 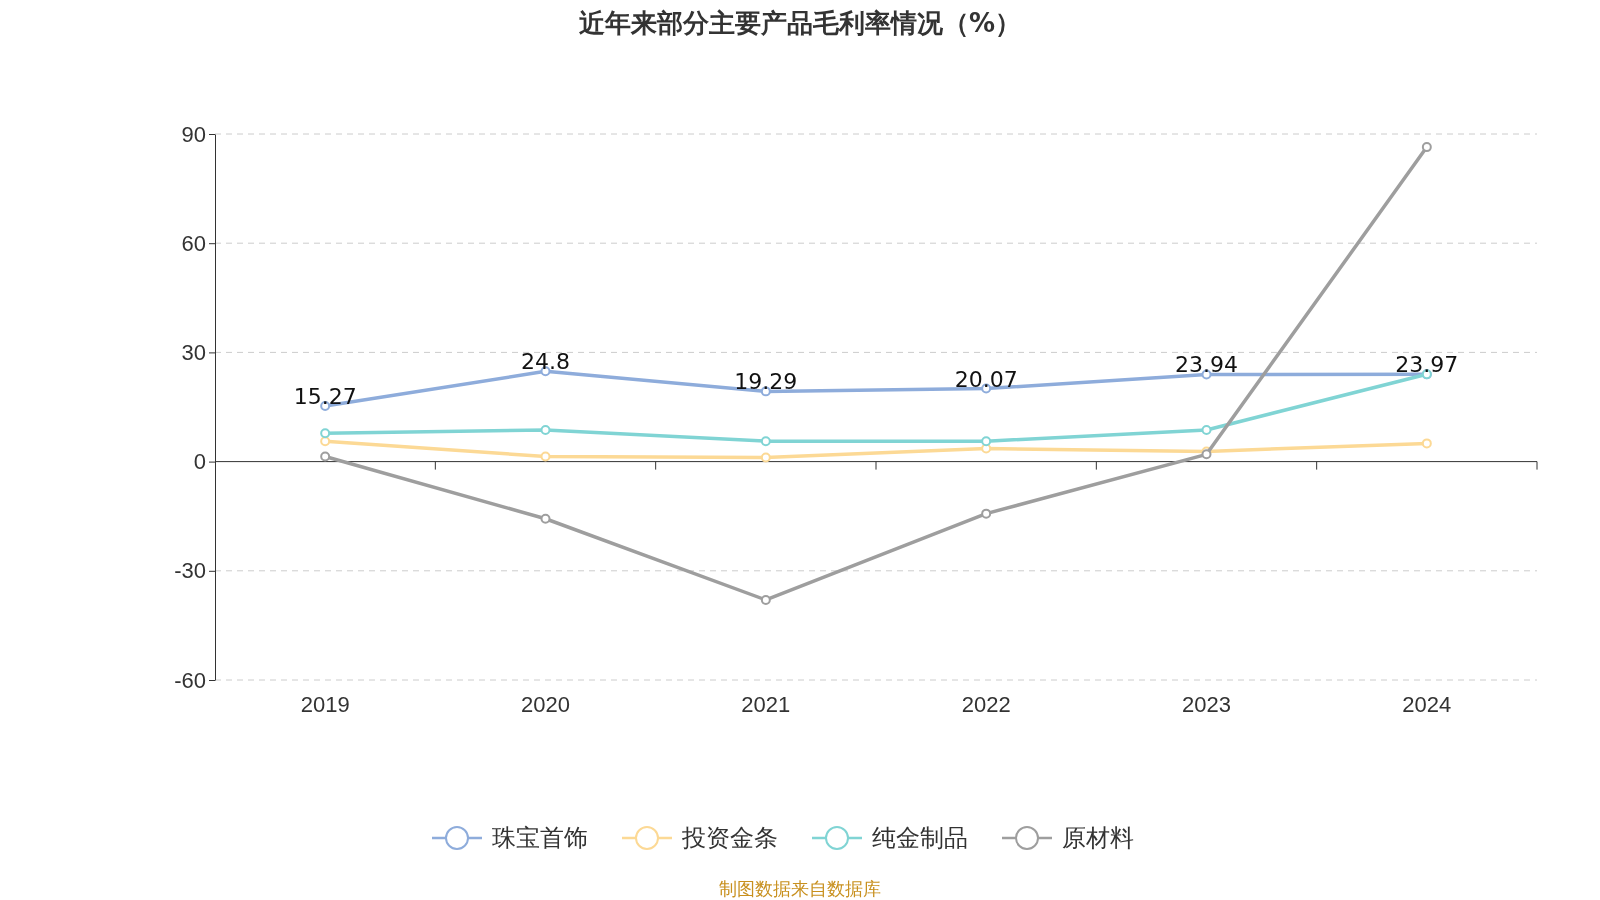 What do you see at coordinates (540, 838) in the screenshot?
I see `legend-label: 珠宝首饰` at bounding box center [540, 838].